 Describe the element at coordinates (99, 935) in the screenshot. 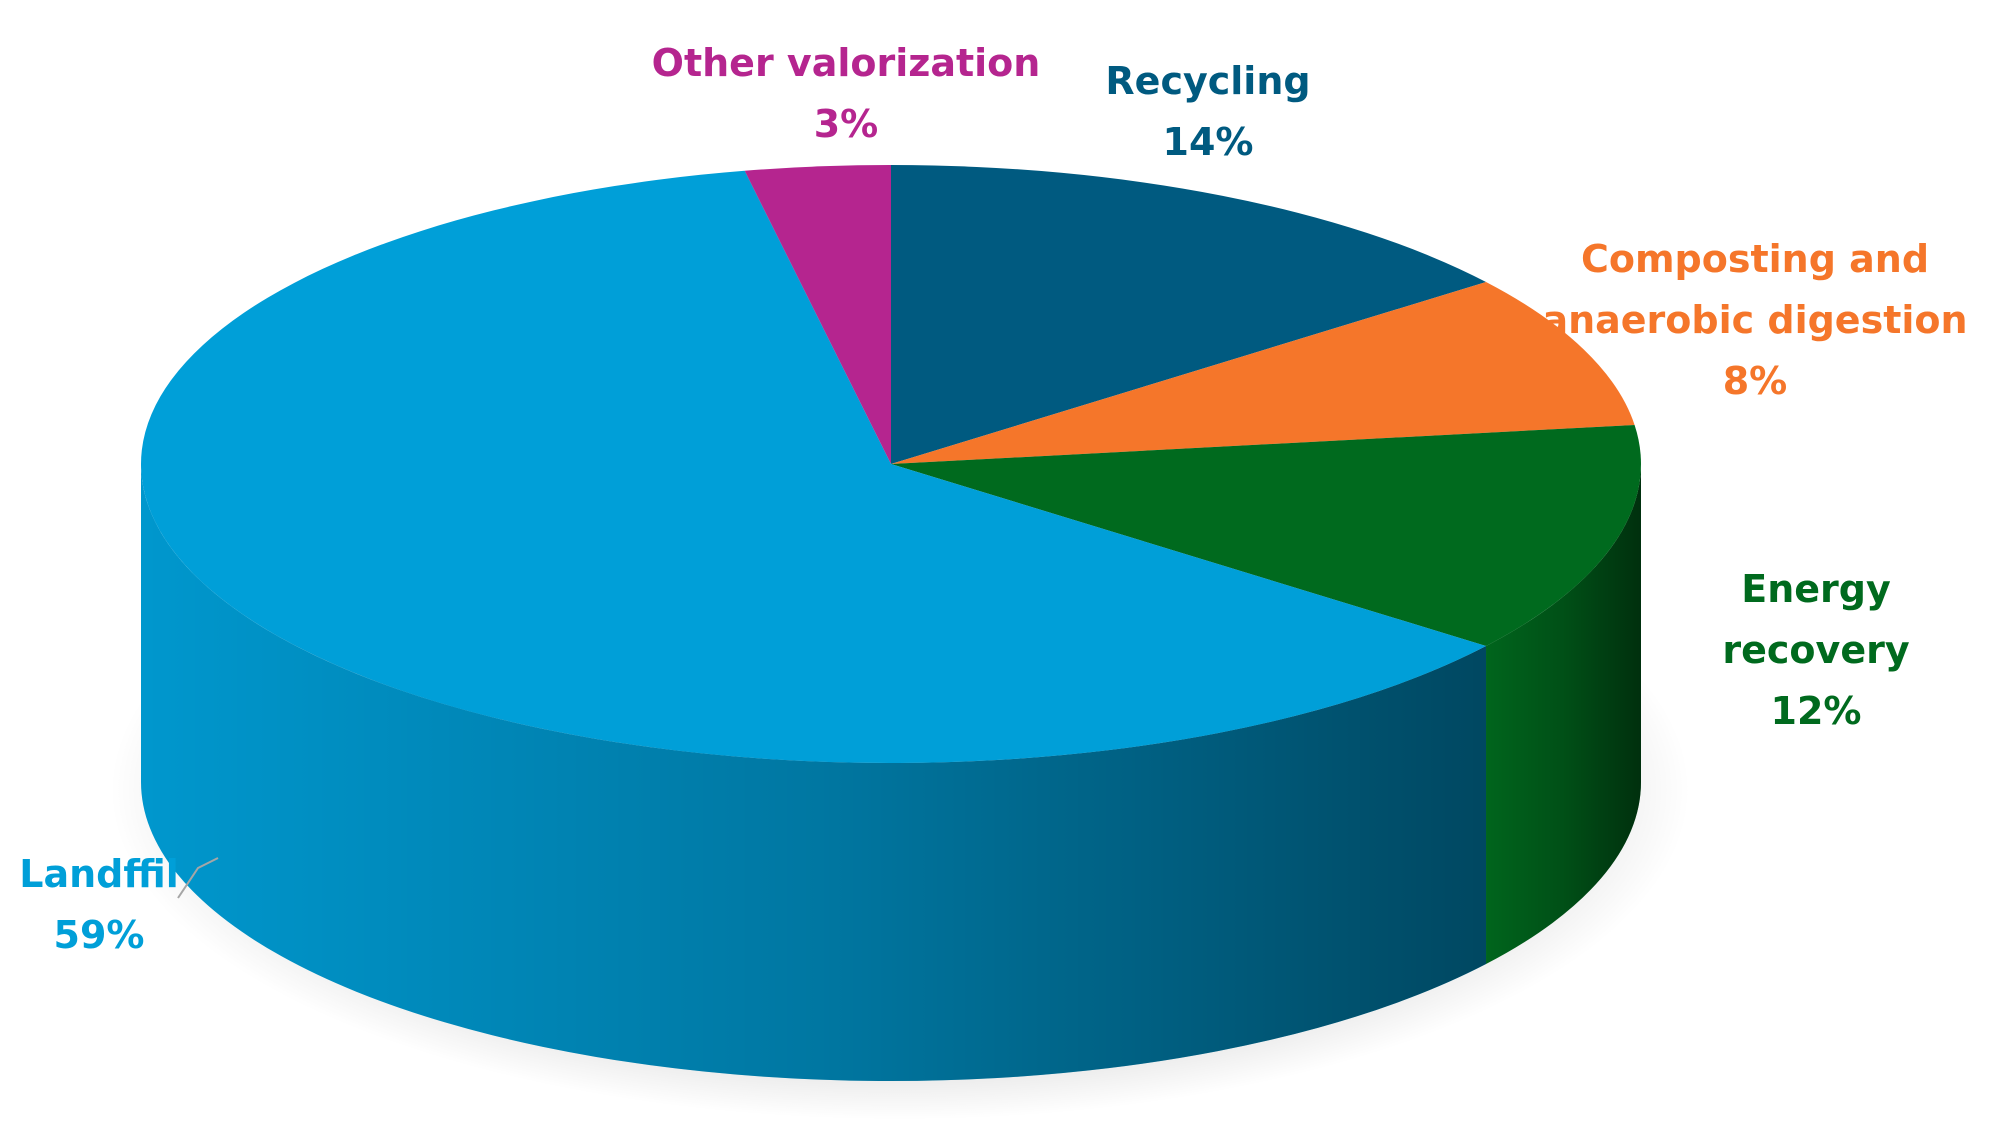

I see `value-label: 59%` at that location.